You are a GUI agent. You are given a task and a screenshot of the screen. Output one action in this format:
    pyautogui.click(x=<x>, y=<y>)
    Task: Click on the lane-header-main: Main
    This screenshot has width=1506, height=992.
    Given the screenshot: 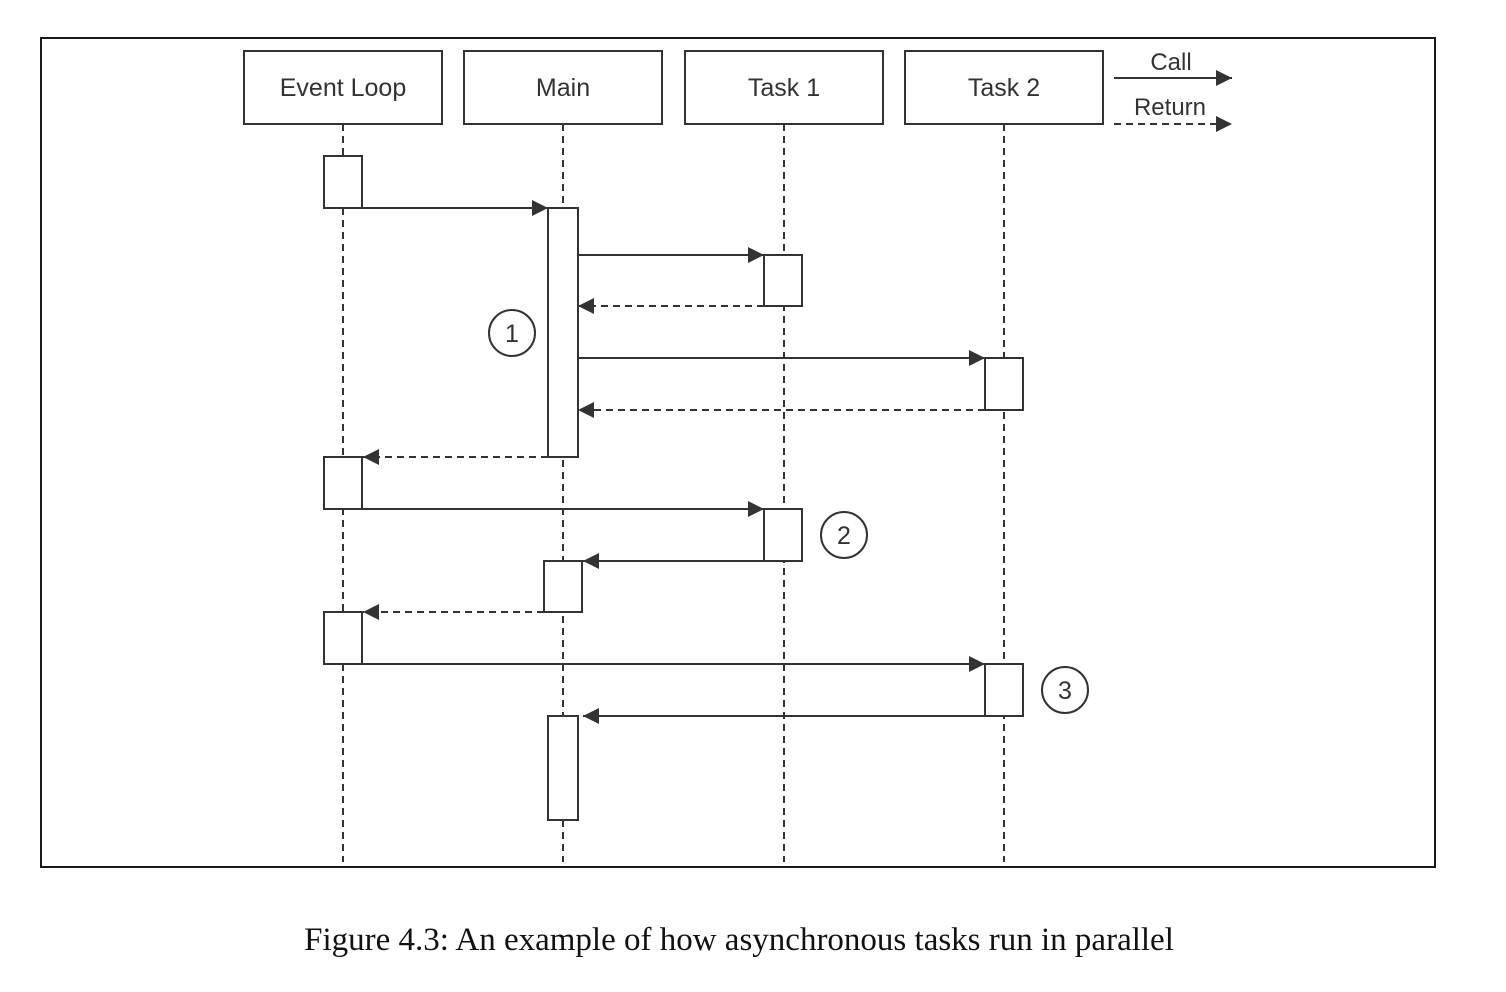 What is the action you would take?
    pyautogui.click(x=563, y=87)
    